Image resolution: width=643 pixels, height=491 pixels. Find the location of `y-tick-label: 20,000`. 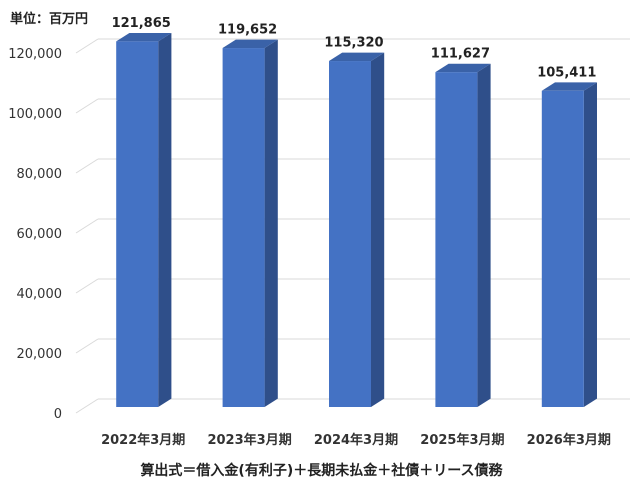

y-tick-label: 20,000 is located at coordinates (40, 354).